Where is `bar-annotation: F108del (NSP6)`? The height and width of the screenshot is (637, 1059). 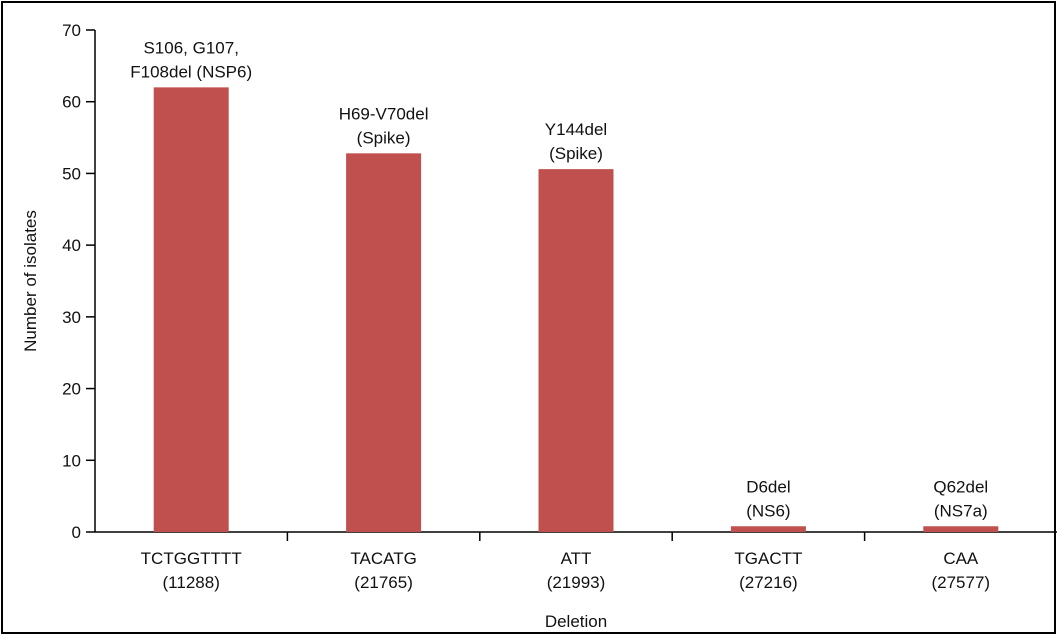
bar-annotation: F108del (NSP6) is located at coordinates (191, 71).